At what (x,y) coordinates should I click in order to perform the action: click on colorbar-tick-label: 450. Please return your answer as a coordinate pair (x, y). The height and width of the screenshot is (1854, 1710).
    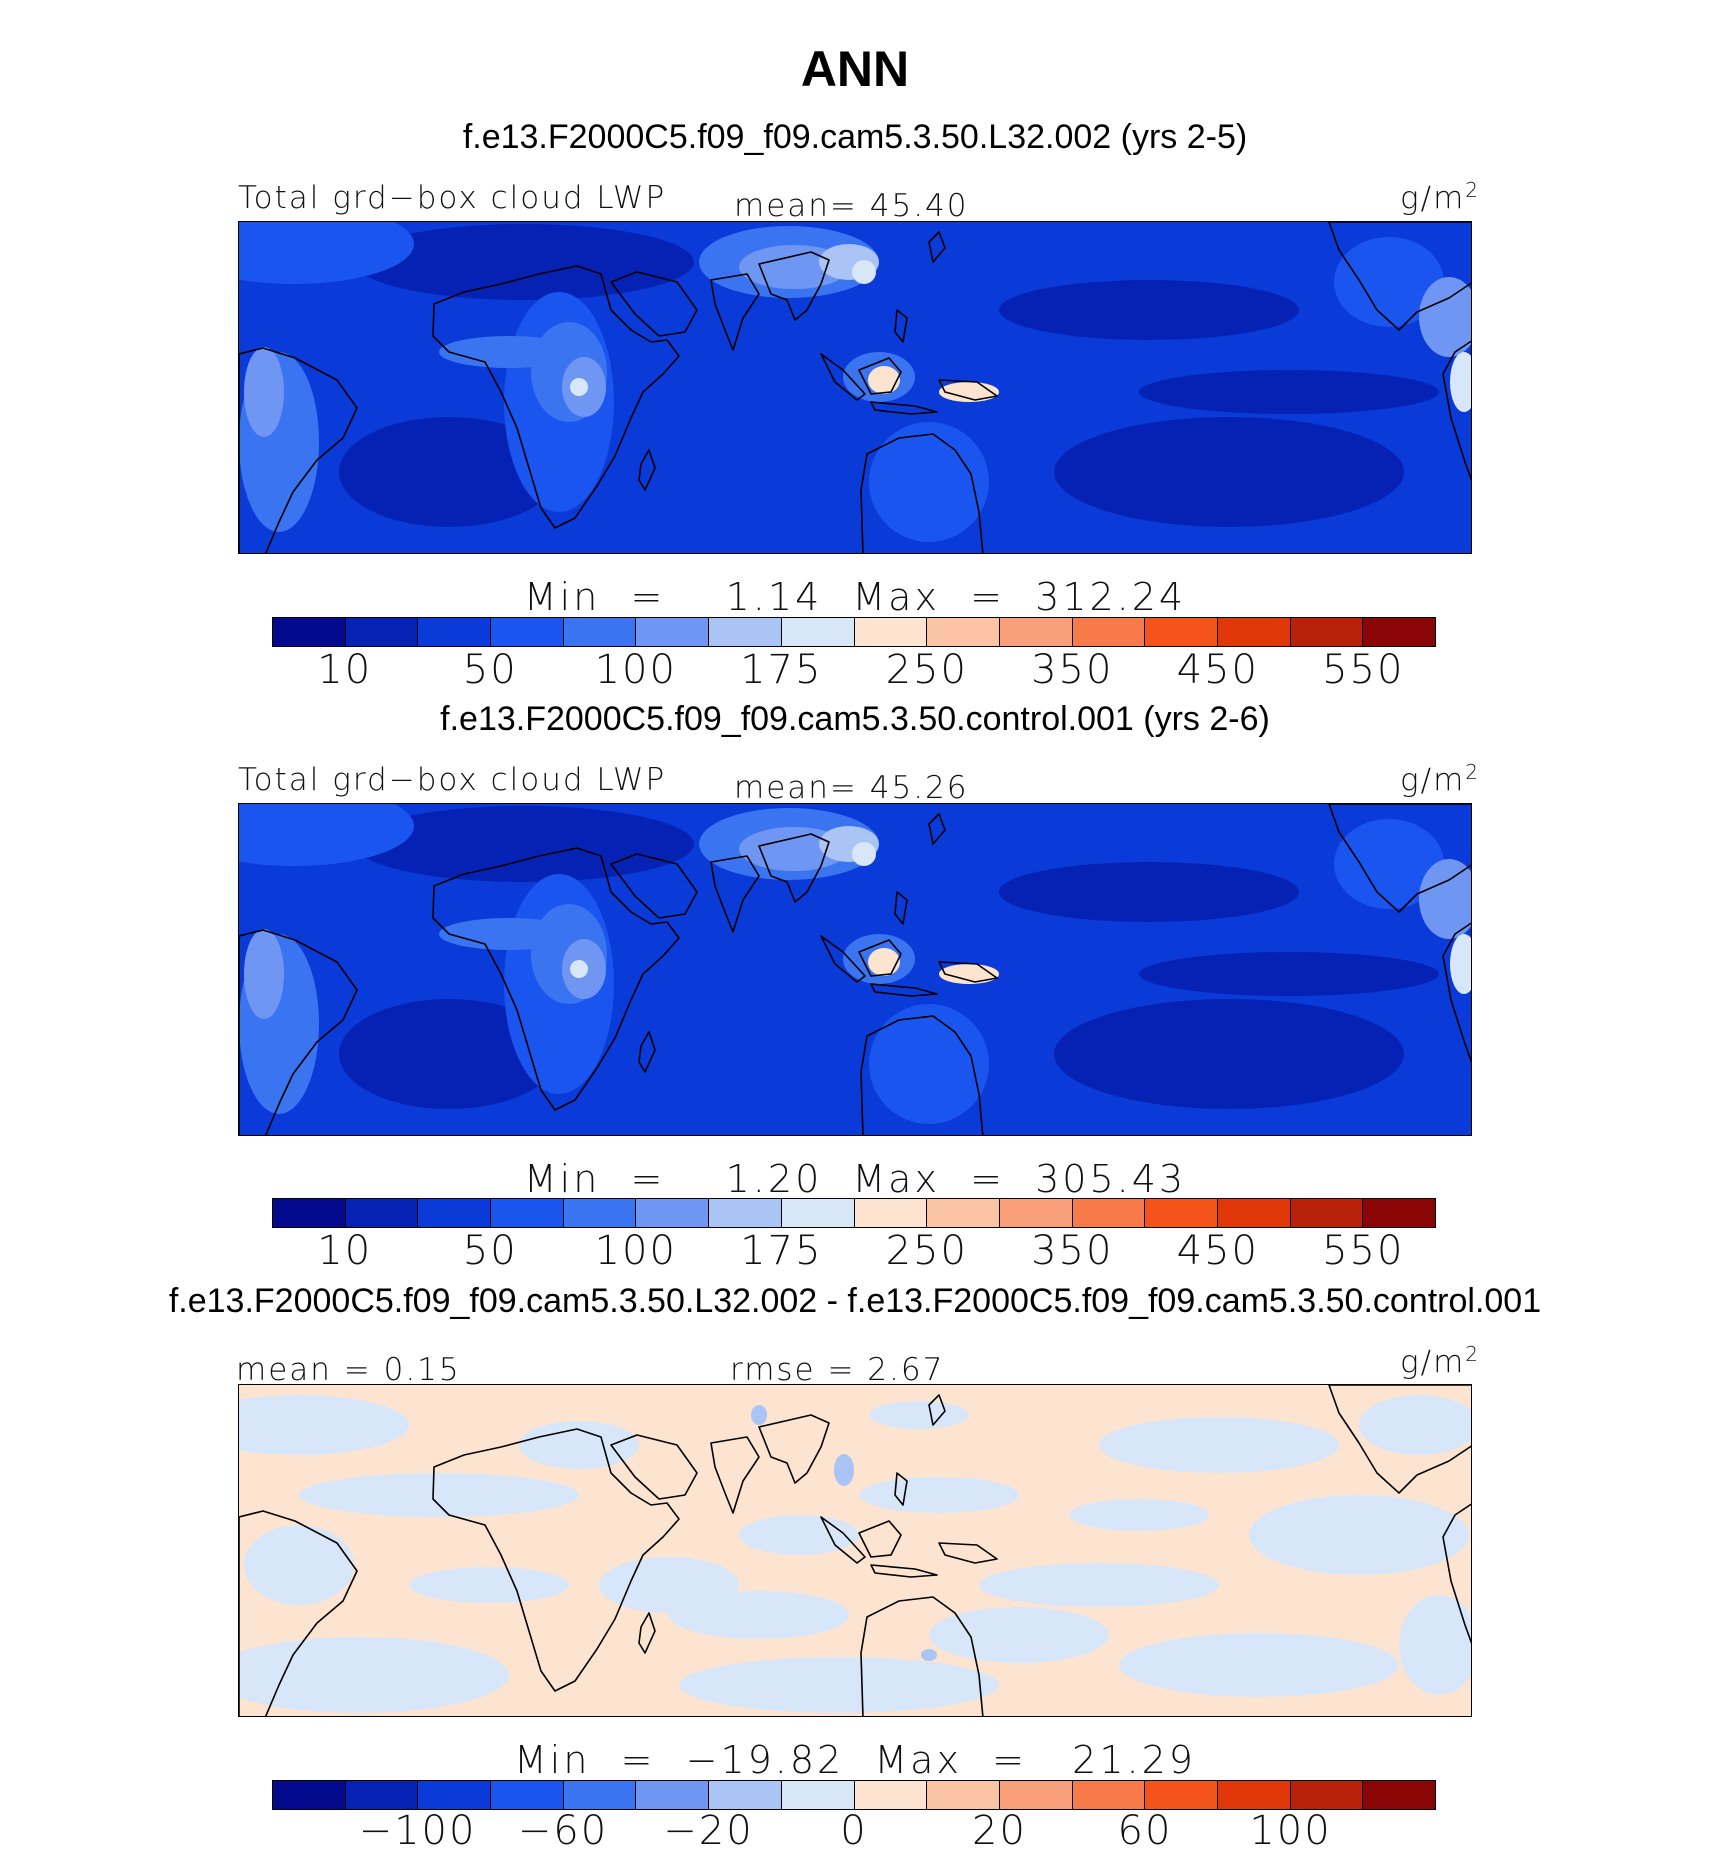
    Looking at the image, I should click on (1217, 1251).